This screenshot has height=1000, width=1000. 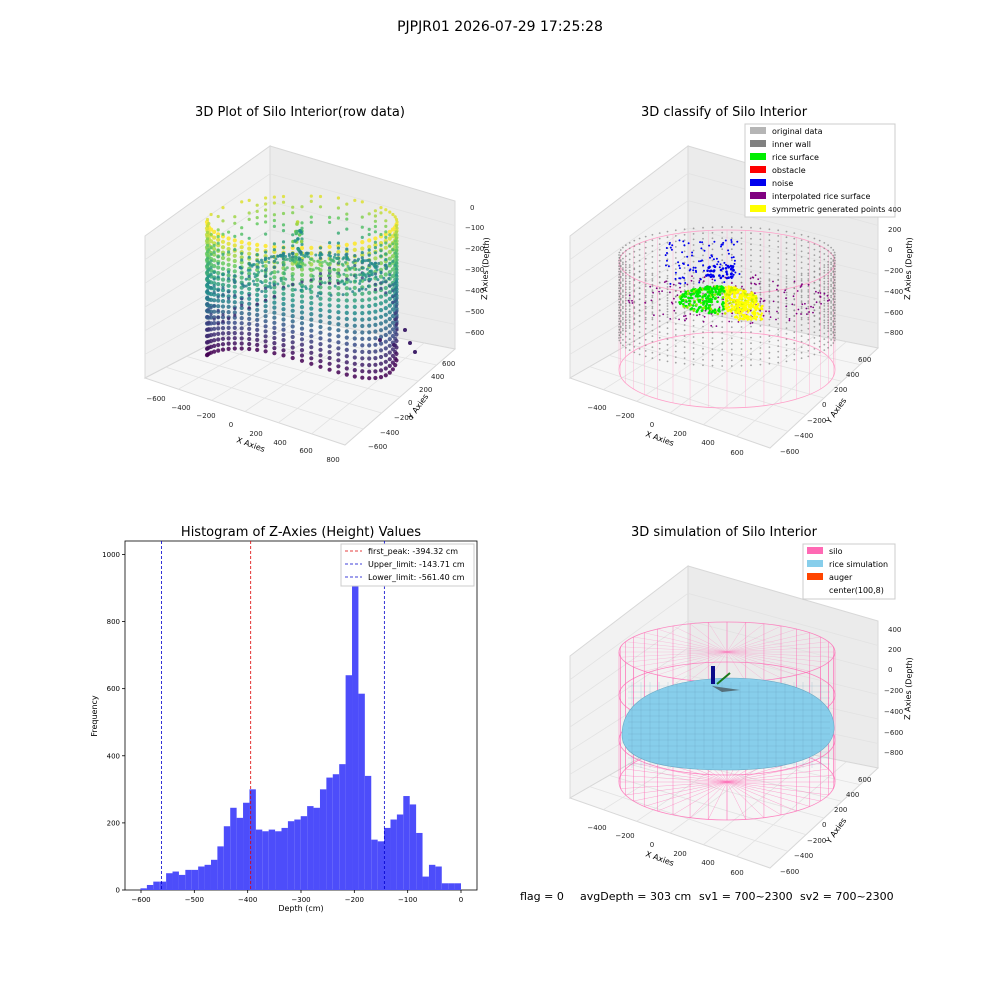 What do you see at coordinates (726, 689) in the screenshot?
I see `auger-shadow` at bounding box center [726, 689].